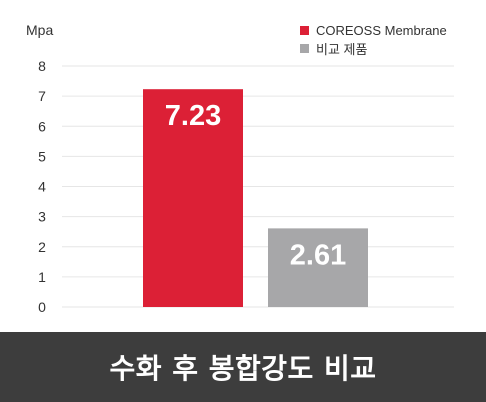 This screenshot has width=486, height=402. Describe the element at coordinates (304, 30) in the screenshot. I see `legend-swatch-red` at that location.